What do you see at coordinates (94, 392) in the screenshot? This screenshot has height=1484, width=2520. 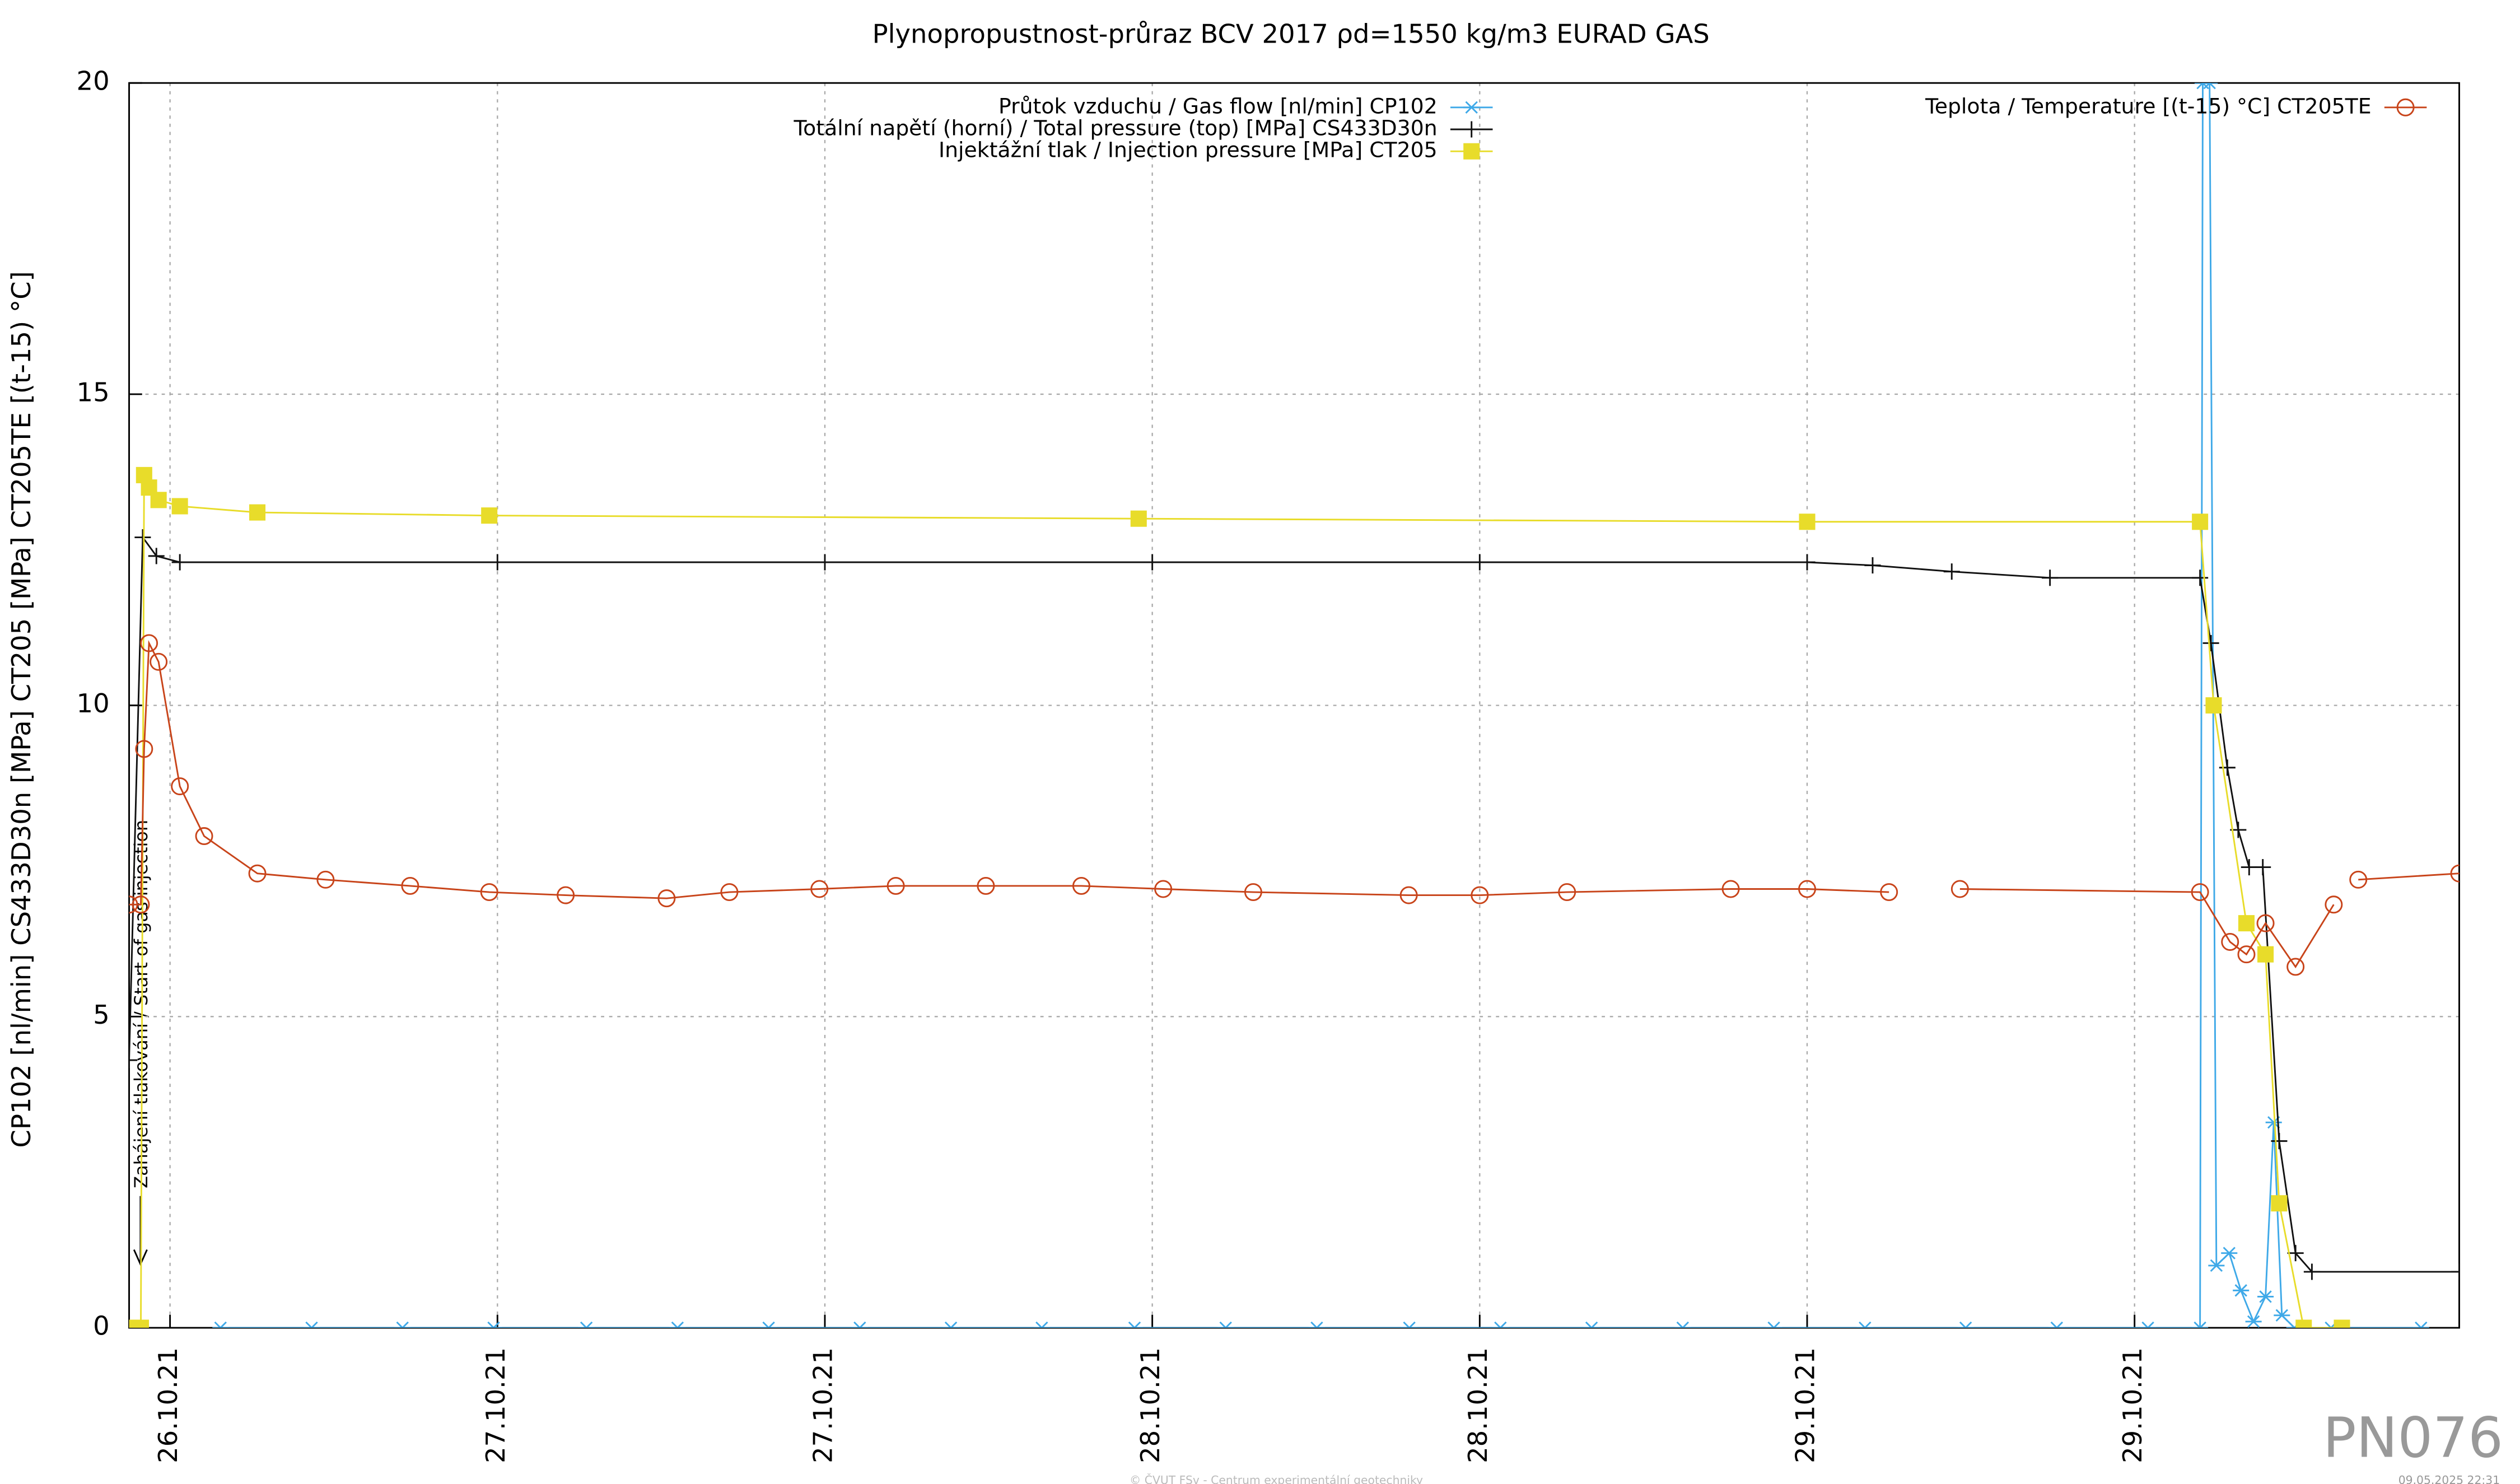 I see `y-tick-label: 15` at bounding box center [94, 392].